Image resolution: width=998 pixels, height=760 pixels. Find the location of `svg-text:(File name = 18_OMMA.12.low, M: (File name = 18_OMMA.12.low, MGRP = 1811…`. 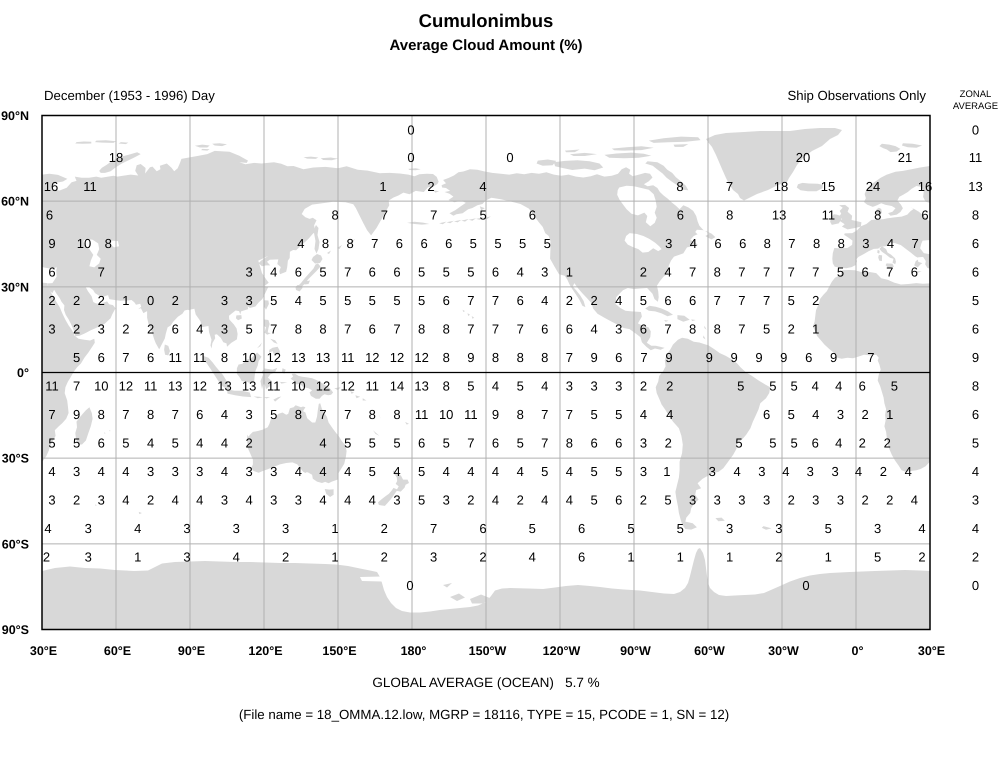

svg-text:(File name = 18_OMMA.12.low, M: (File name = 18_OMMA.12.low, MGRP = 1811… is located at coordinates (484, 714).